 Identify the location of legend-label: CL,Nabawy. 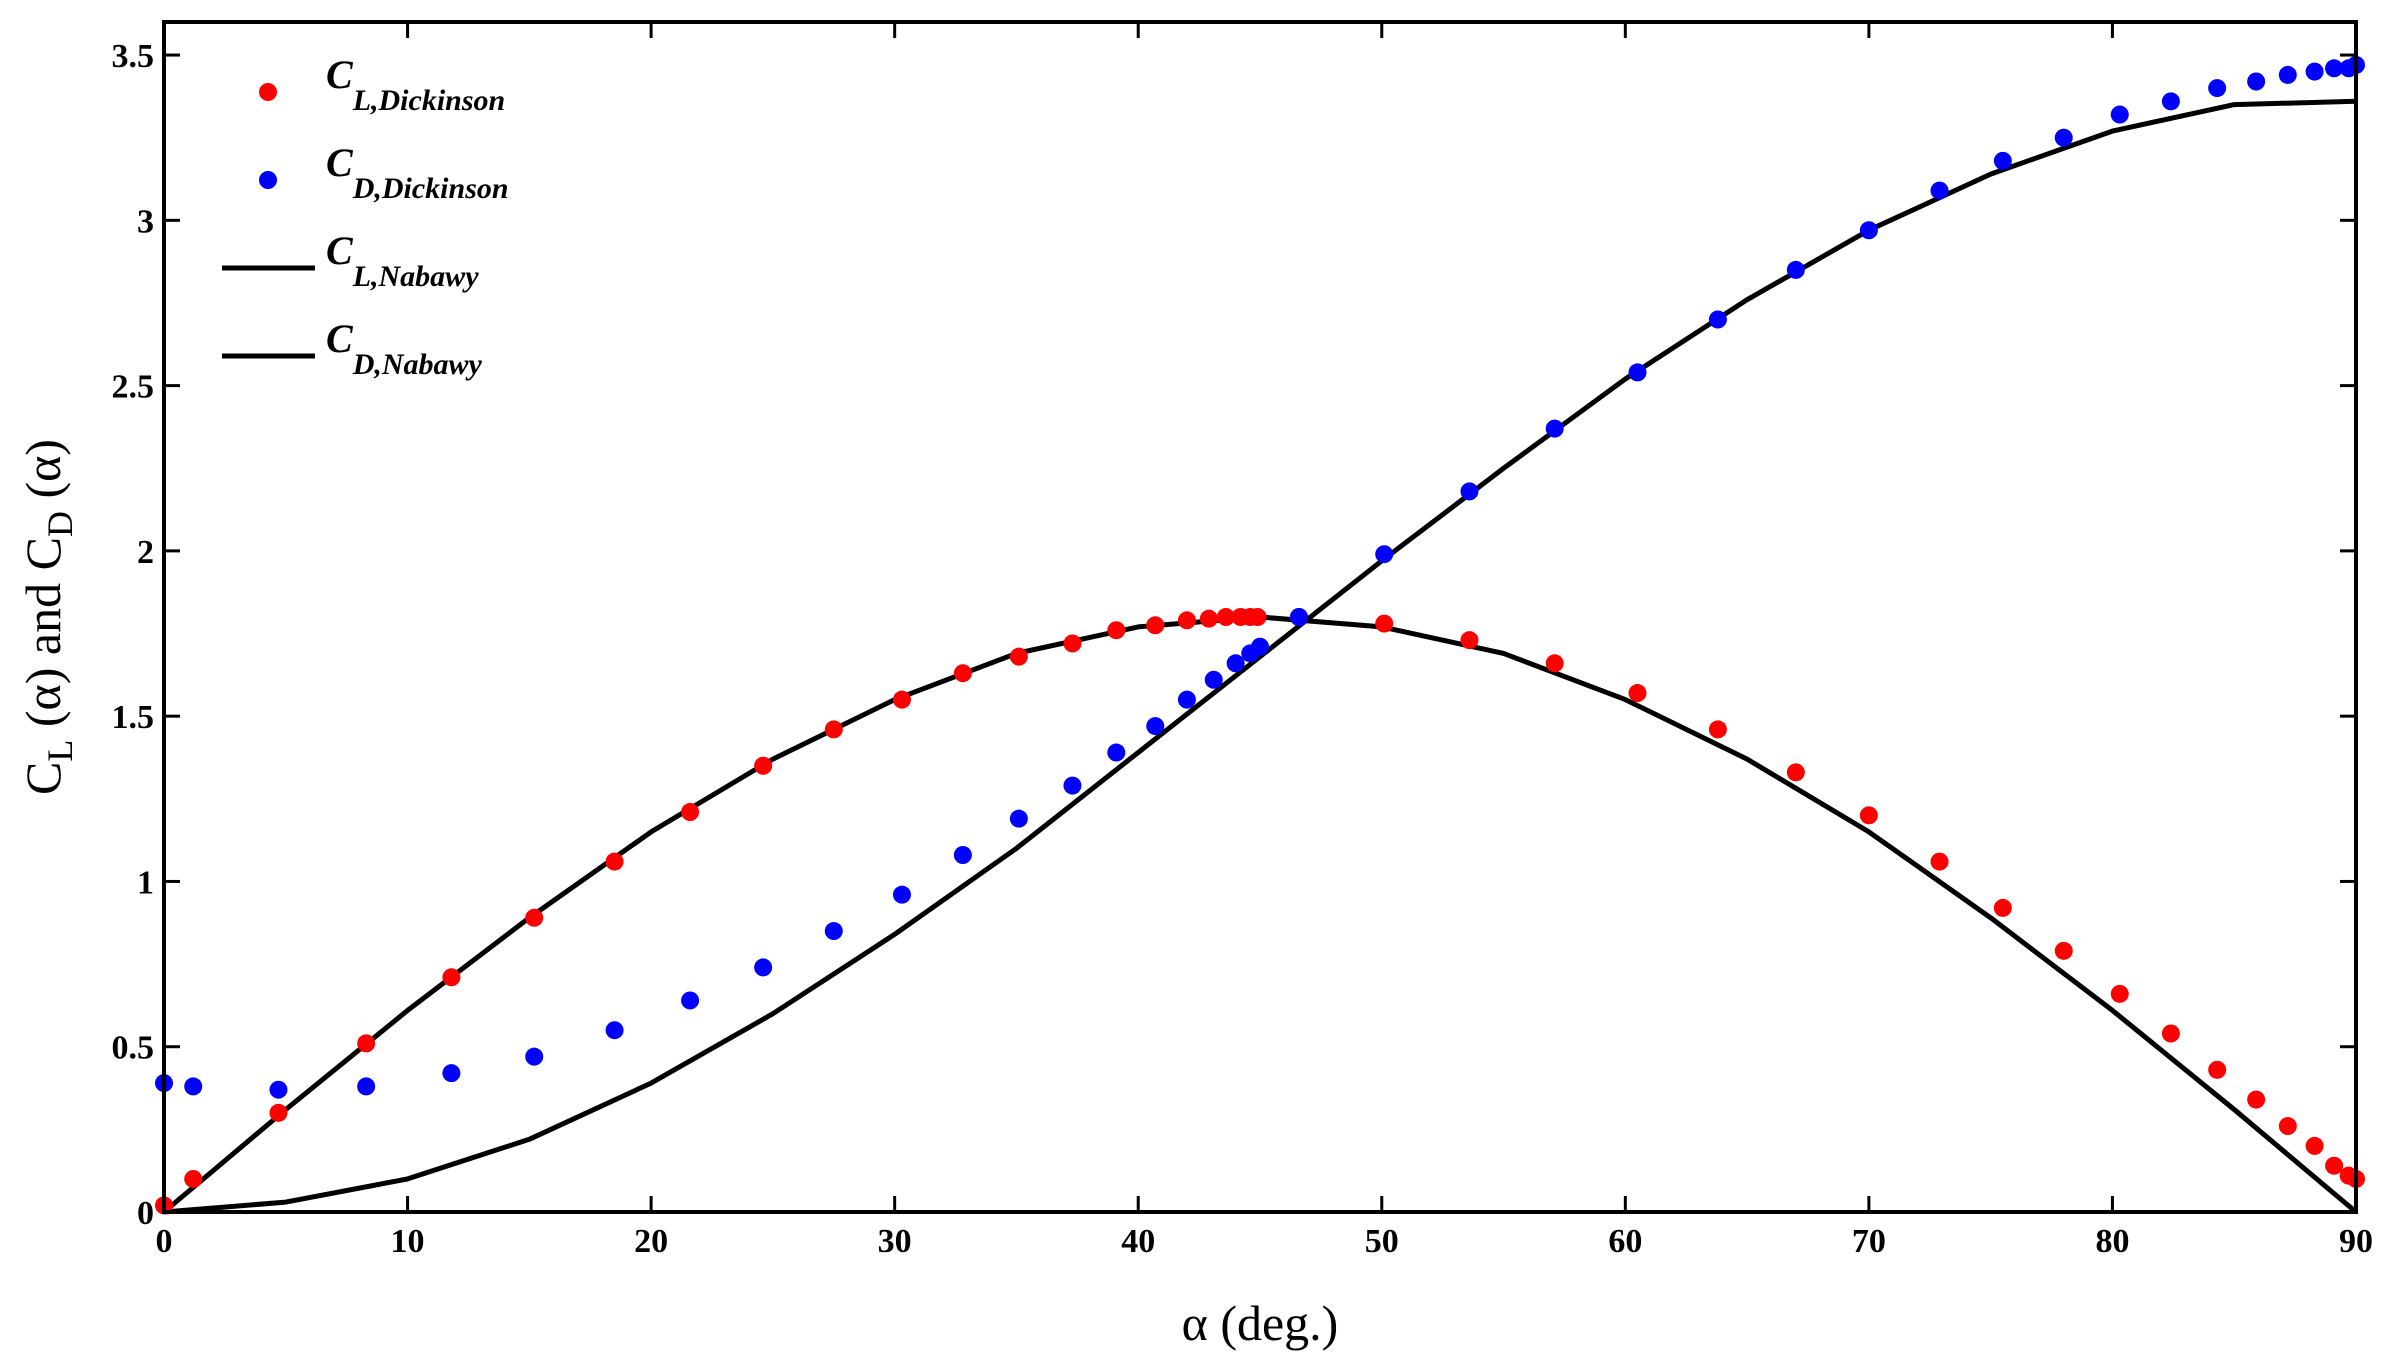
(402, 260).